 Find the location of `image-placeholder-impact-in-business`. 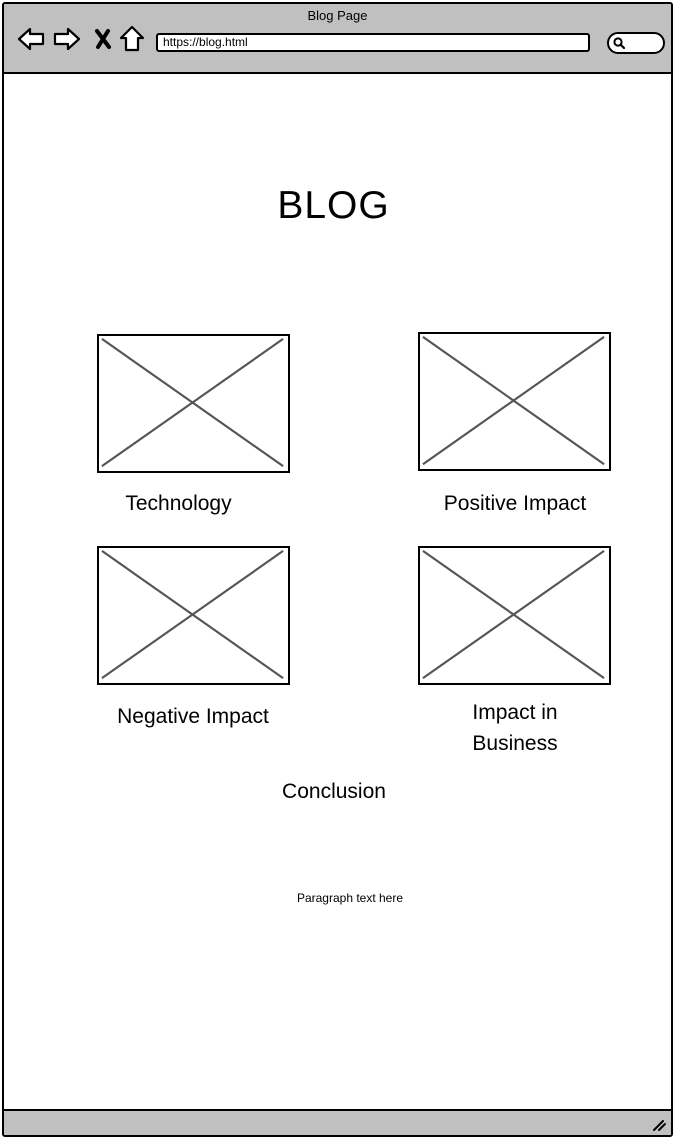

image-placeholder-impact-in-business is located at coordinates (514, 615).